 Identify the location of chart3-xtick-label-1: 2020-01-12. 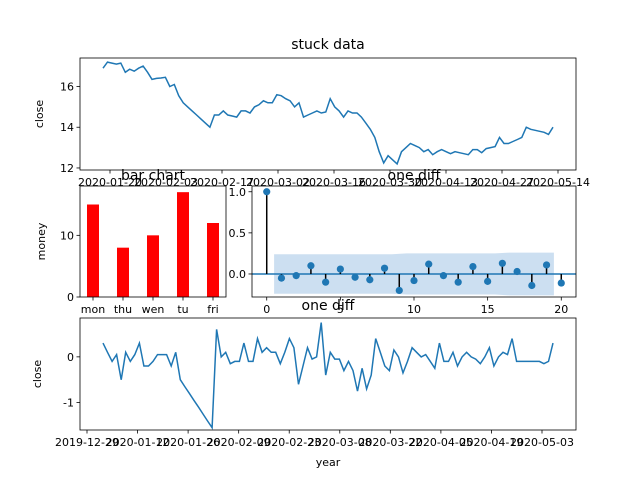
(138, 442).